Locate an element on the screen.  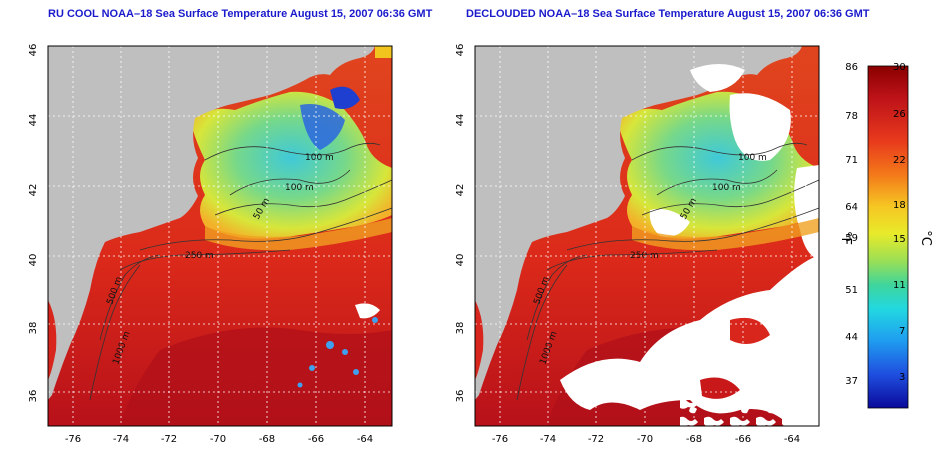
fahrenheit-unit-label: °F is located at coordinates (845, 238).